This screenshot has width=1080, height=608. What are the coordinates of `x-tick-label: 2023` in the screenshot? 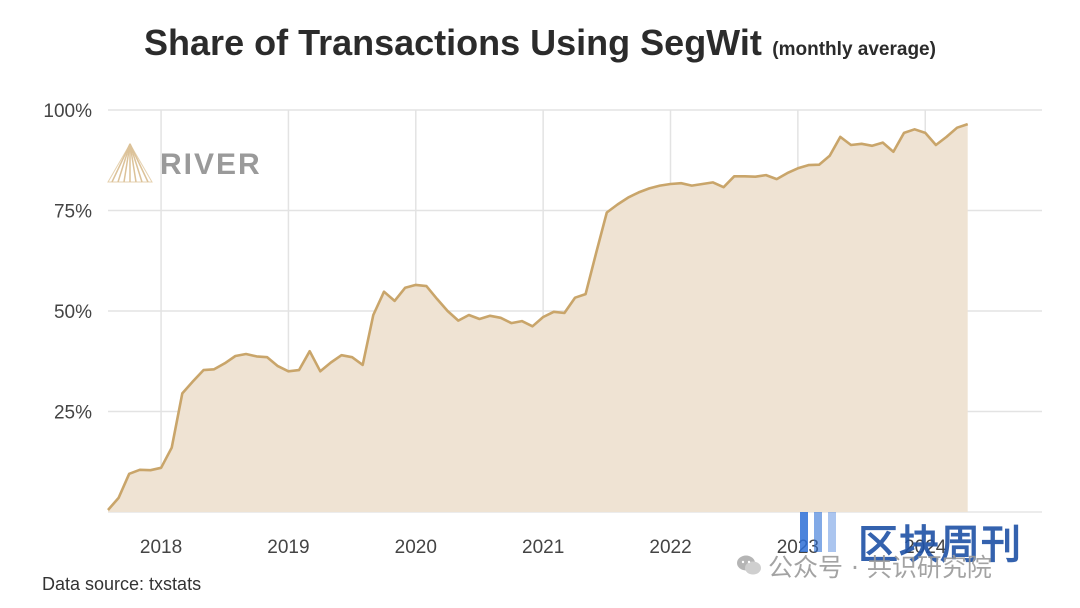 It's located at (798, 547).